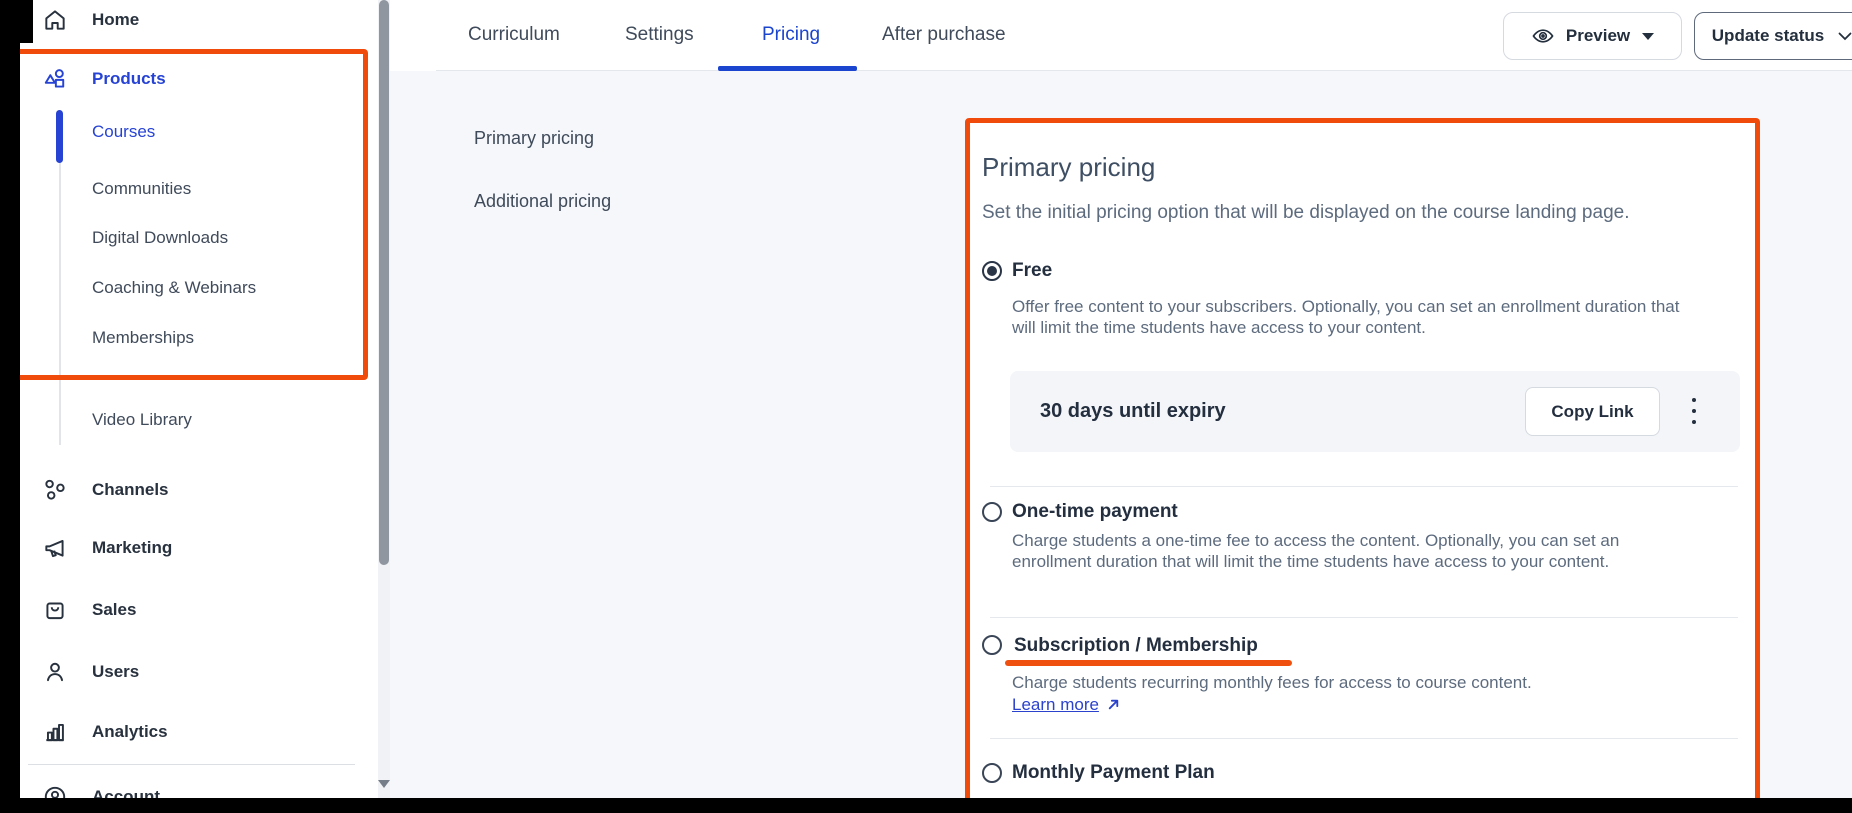 Image resolution: width=1852 pixels, height=813 pixels. Describe the element at coordinates (1133, 411) in the screenshot. I see `expiry-card-text: 30 days until expiry` at that location.